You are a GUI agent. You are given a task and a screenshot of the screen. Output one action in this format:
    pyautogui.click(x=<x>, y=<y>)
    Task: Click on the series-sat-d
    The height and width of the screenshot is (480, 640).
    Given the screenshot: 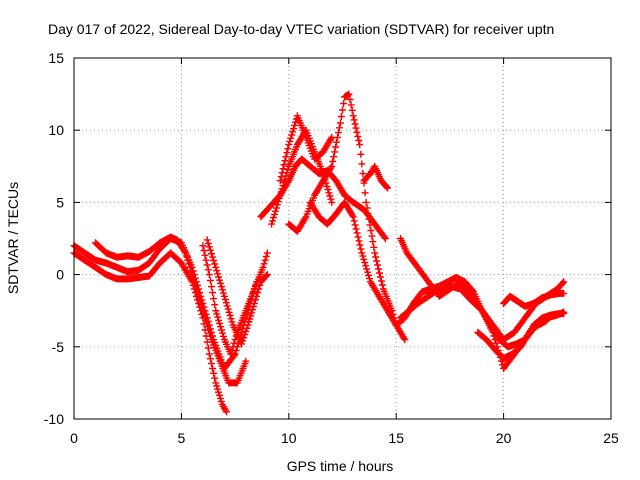 What is the action you would take?
    pyautogui.click(x=235, y=300)
    